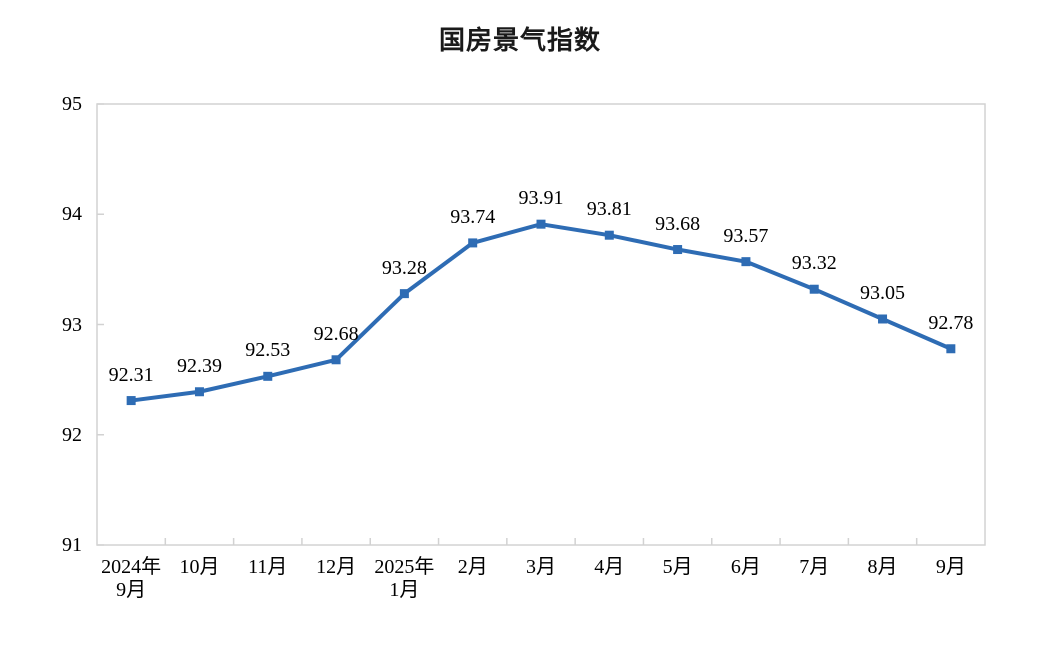 This screenshot has height=650, width=1051. What do you see at coordinates (950, 567) in the screenshot?
I see `x-axis-tick-label: 9月` at bounding box center [950, 567].